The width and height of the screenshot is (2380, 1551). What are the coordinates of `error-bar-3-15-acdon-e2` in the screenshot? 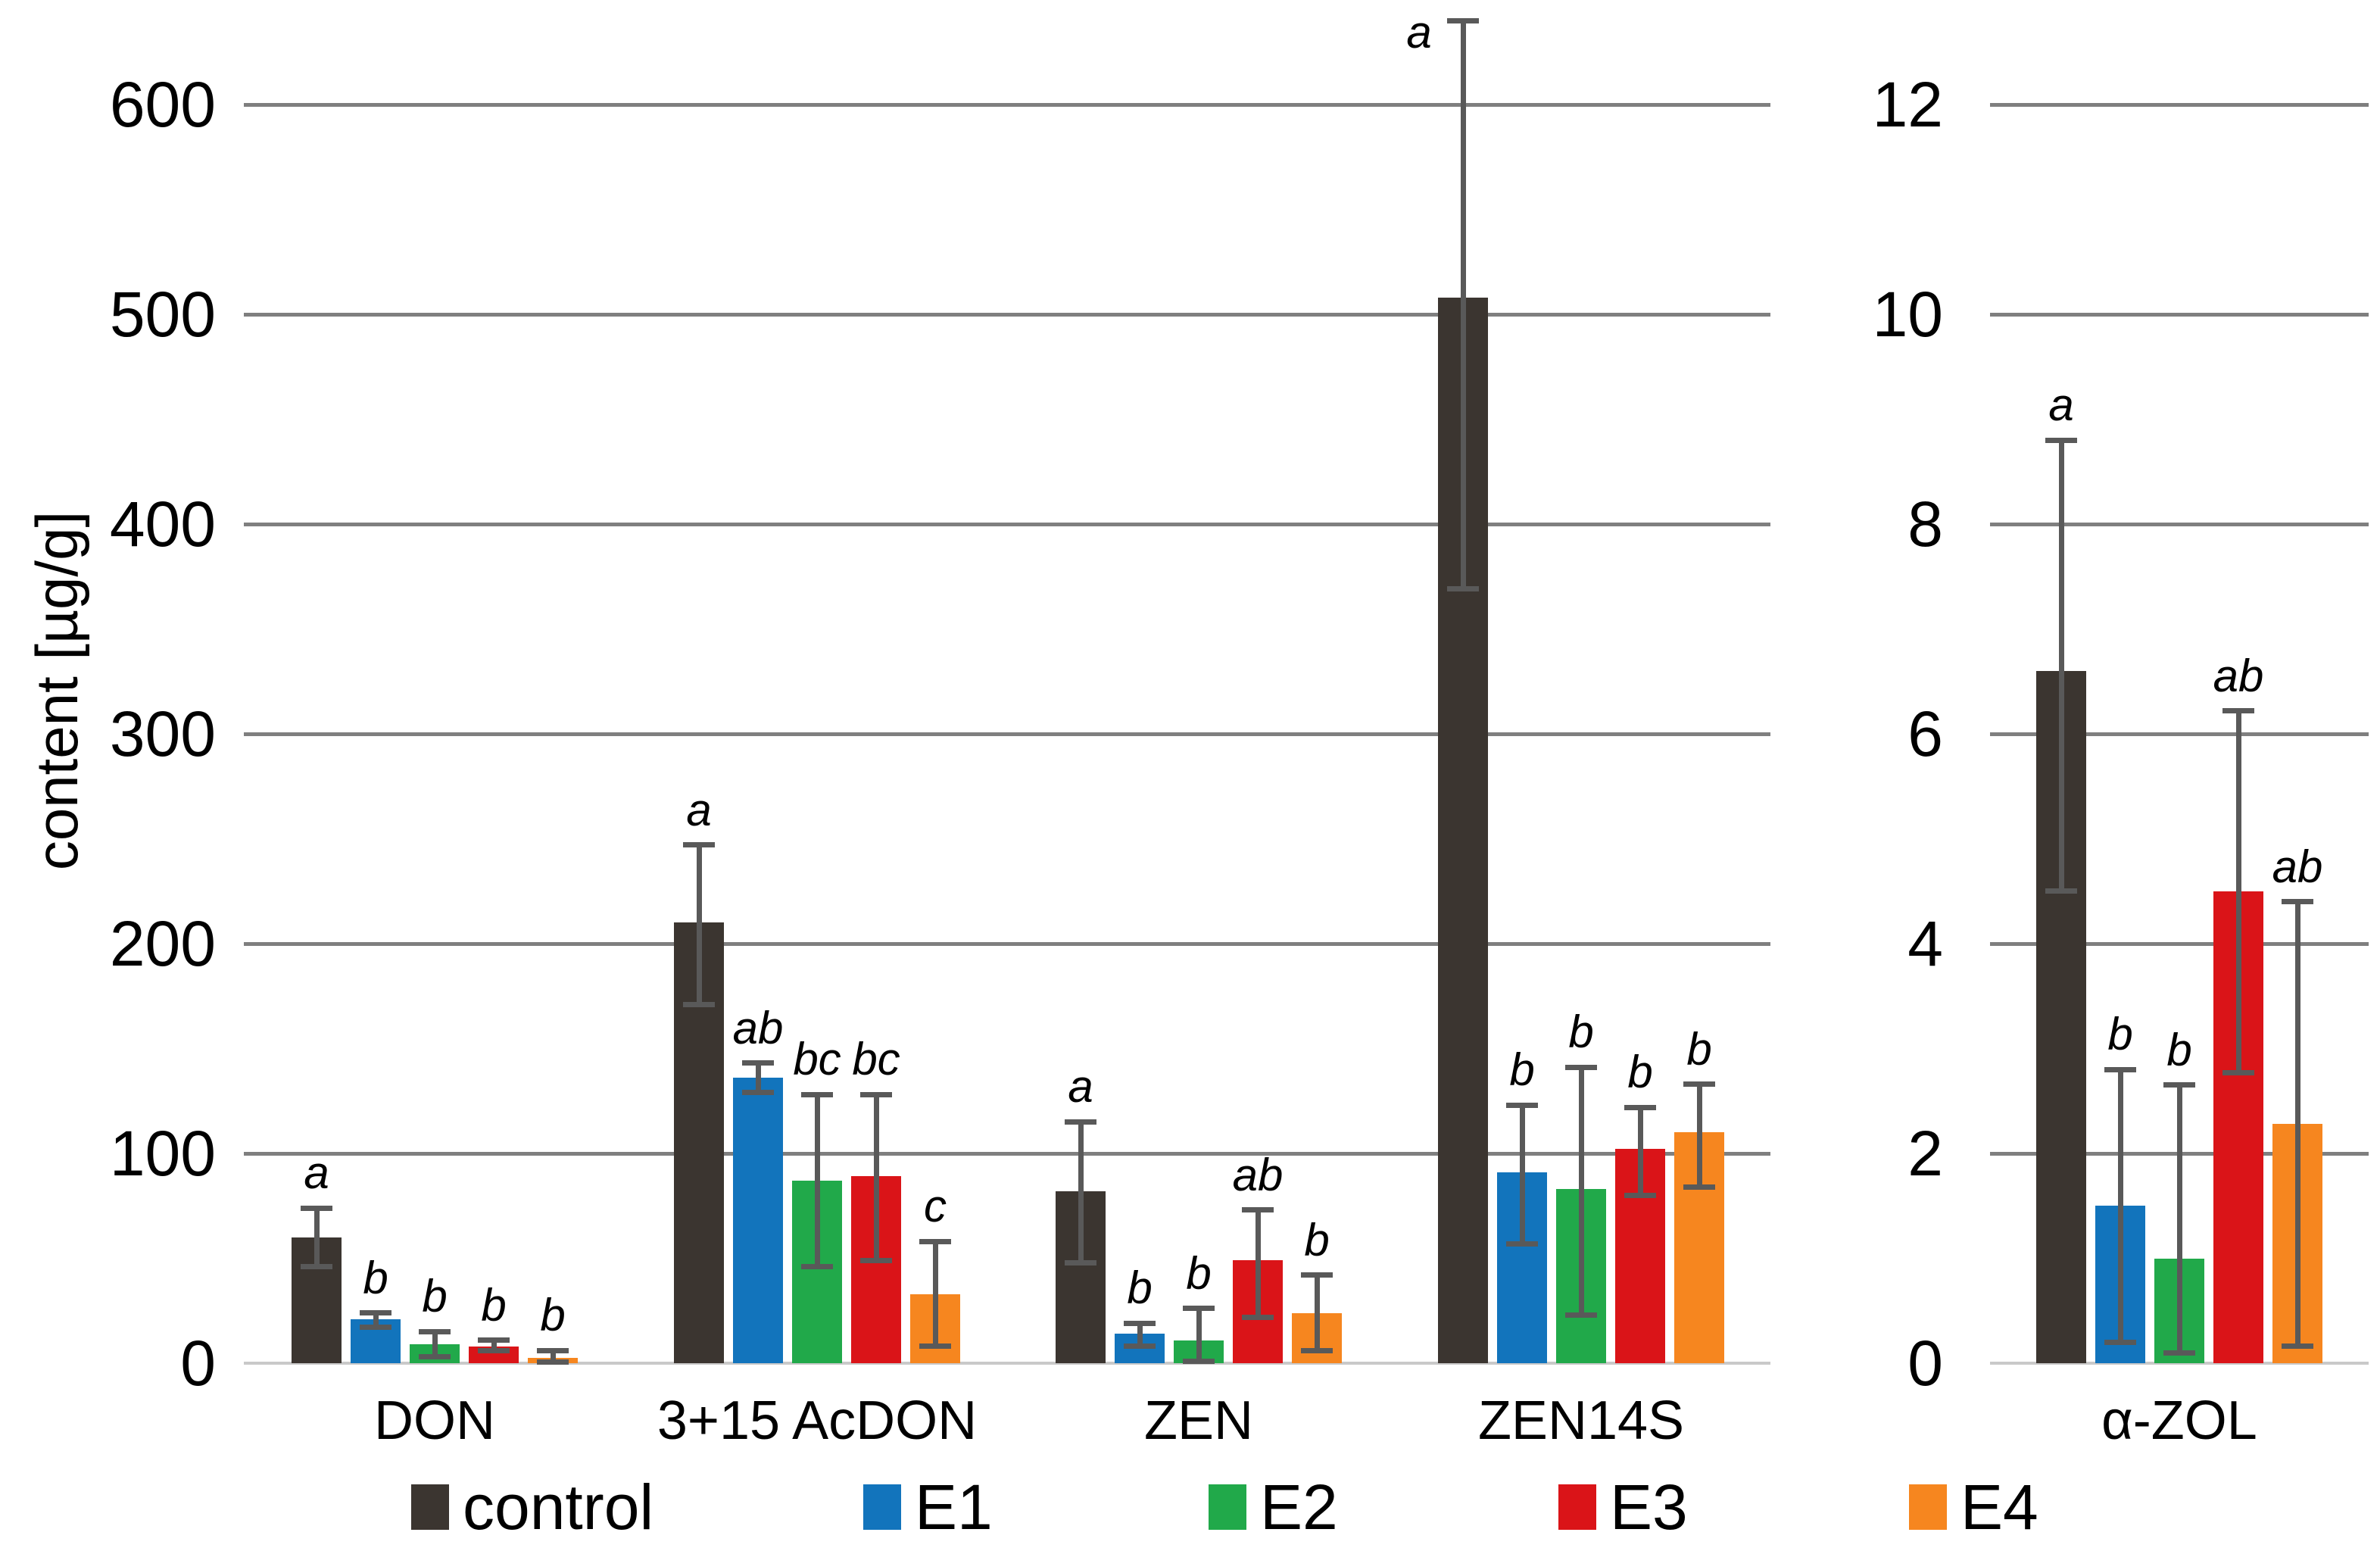 It's located at (817, 1180).